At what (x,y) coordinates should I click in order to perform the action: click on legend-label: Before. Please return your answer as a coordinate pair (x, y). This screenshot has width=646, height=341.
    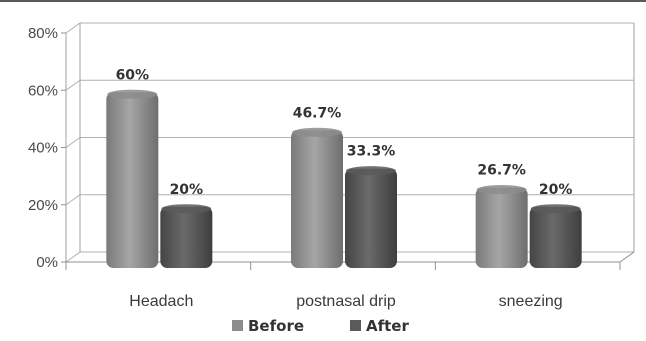
    Looking at the image, I should click on (276, 326).